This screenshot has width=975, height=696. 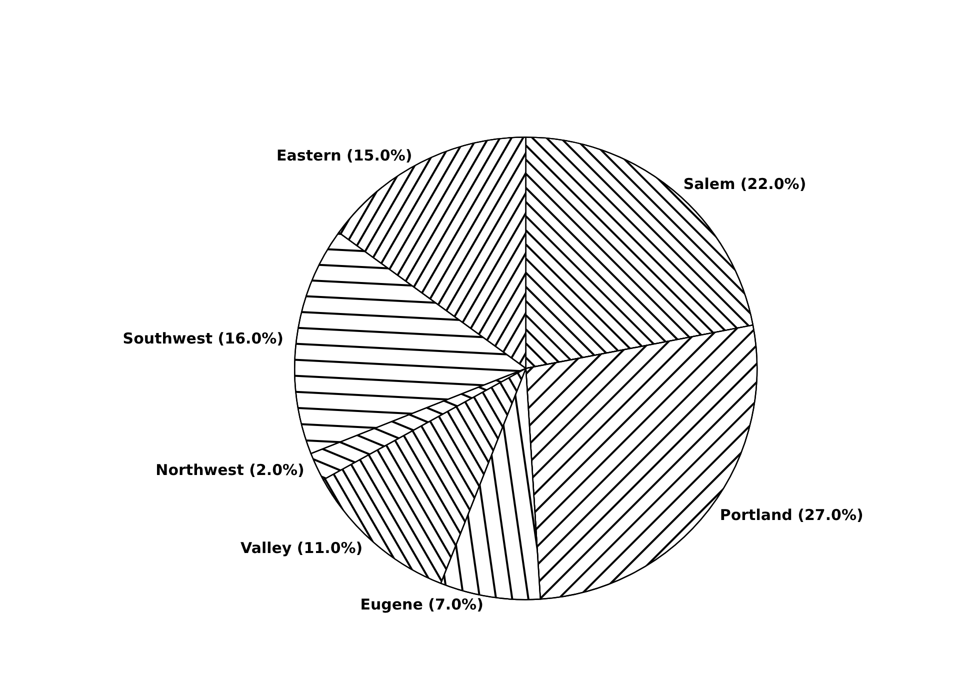 What do you see at coordinates (344, 155) in the screenshot?
I see `slice-label: Eastern (15.0%)` at bounding box center [344, 155].